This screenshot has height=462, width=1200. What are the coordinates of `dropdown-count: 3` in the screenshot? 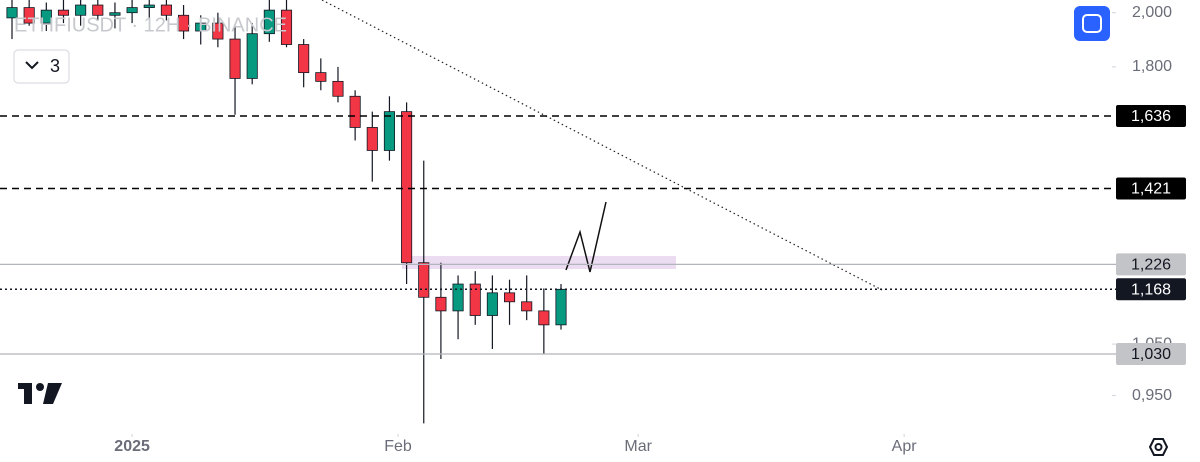 It's located at (55, 66).